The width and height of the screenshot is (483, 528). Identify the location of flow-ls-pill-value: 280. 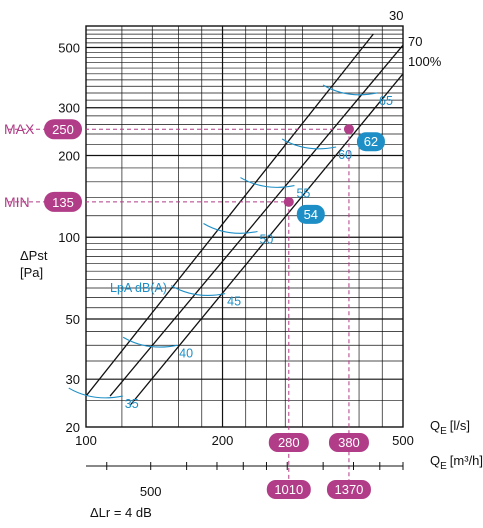
(289, 442).